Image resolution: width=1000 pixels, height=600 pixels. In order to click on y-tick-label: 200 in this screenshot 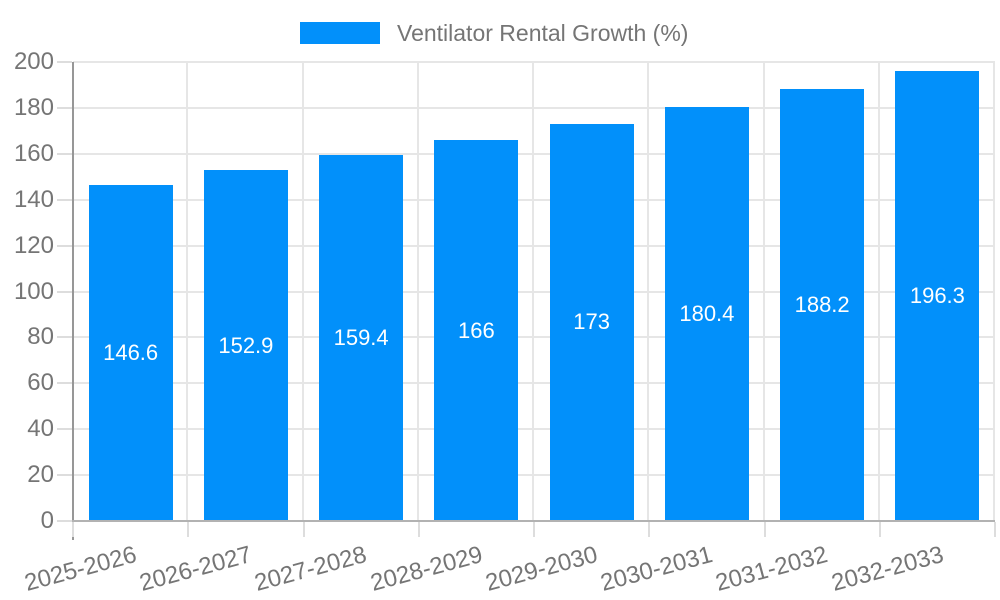, I will do `click(33, 61)`.